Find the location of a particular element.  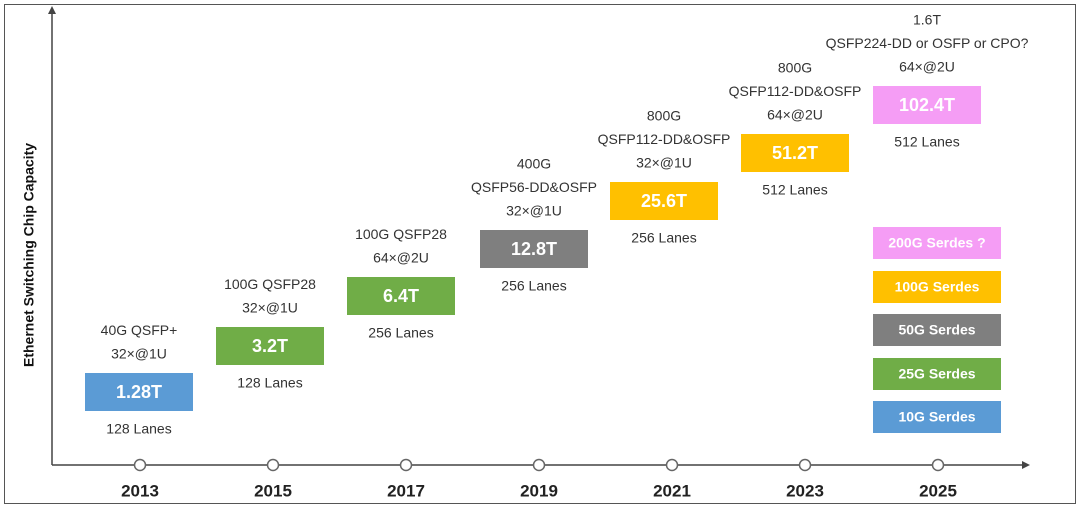

year-label: 2021 is located at coordinates (672, 490).